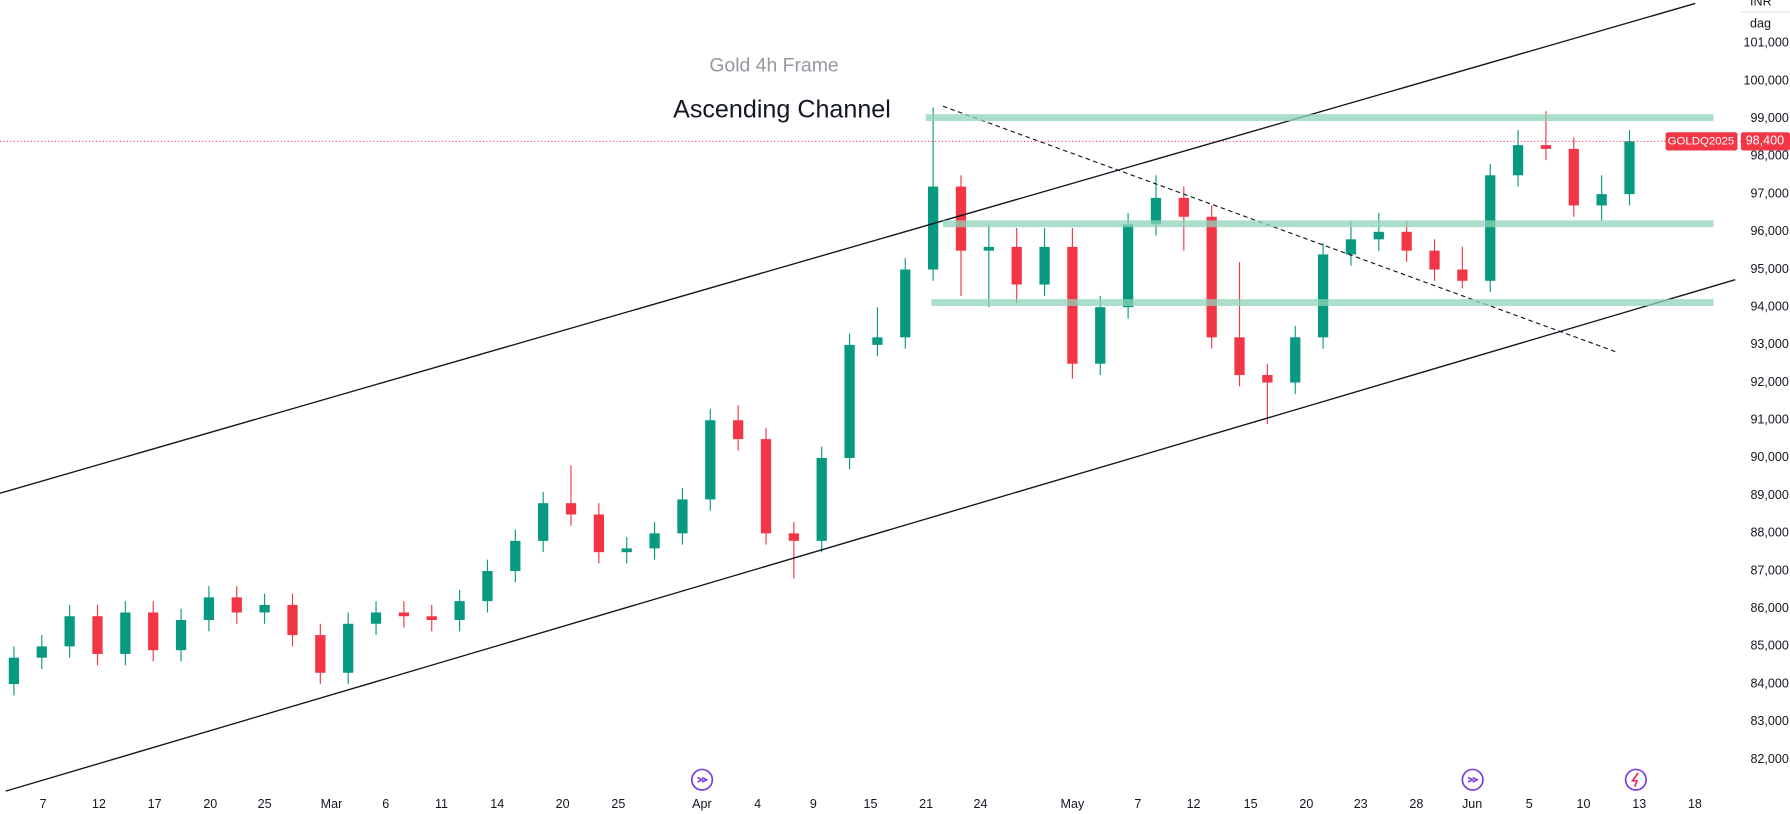 This screenshot has width=1790, height=814. Describe the element at coordinates (1769, 269) in the screenshot. I see `y-tick-label: 95,000` at that location.